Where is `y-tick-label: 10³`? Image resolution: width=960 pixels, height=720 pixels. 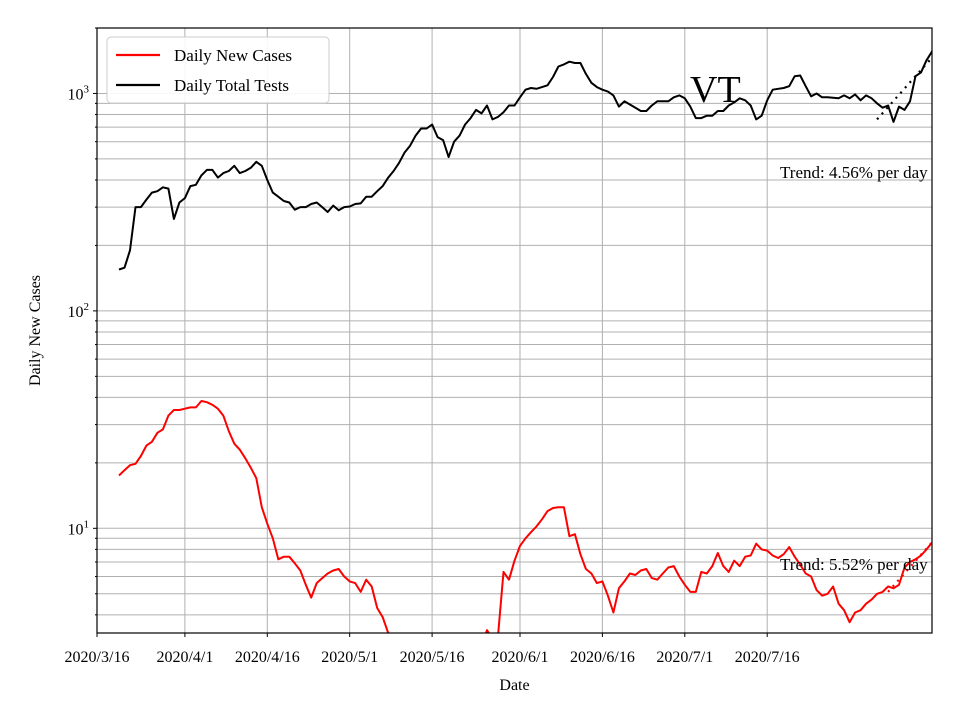 y-tick-label: 10³ is located at coordinates (79, 93).